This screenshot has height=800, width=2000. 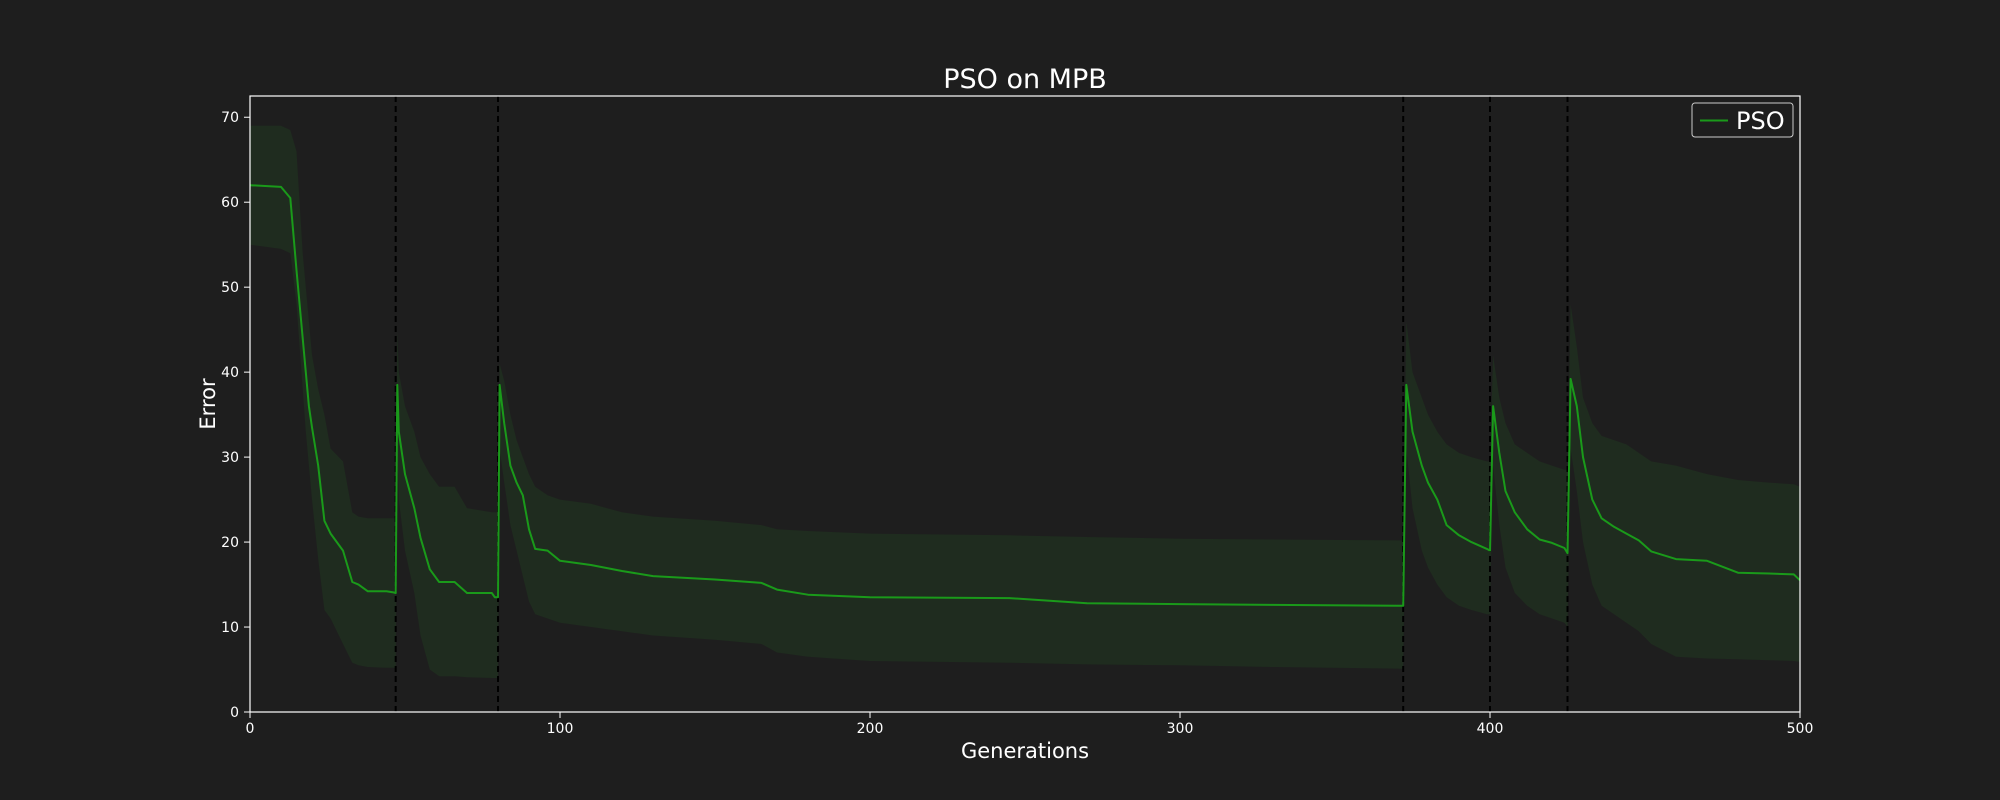 I want to click on x-tick-label: 300, so click(x=1180, y=729).